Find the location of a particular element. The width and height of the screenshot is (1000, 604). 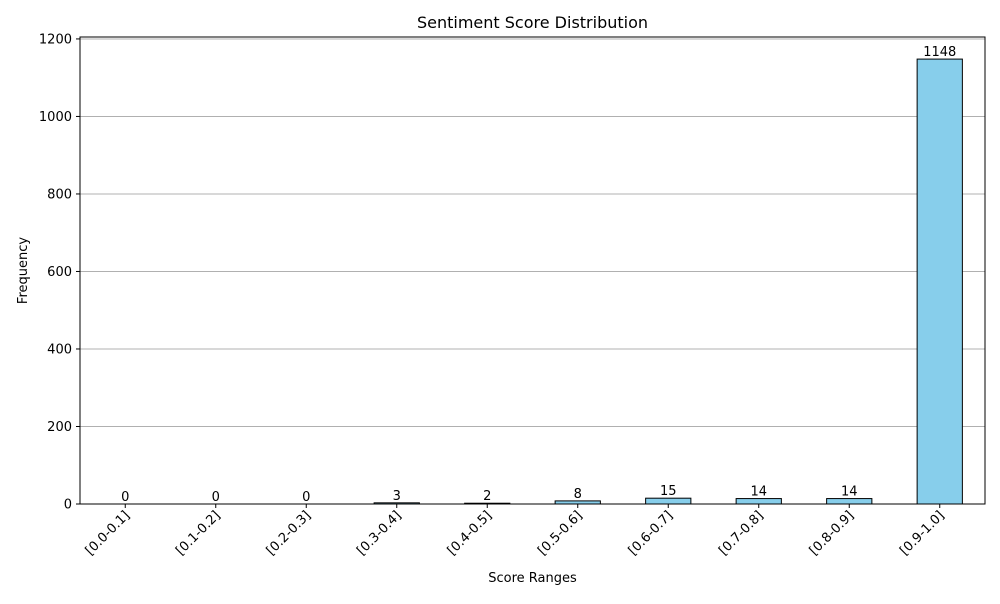

chart-title: Sentiment Score Distribution is located at coordinates (532, 22).